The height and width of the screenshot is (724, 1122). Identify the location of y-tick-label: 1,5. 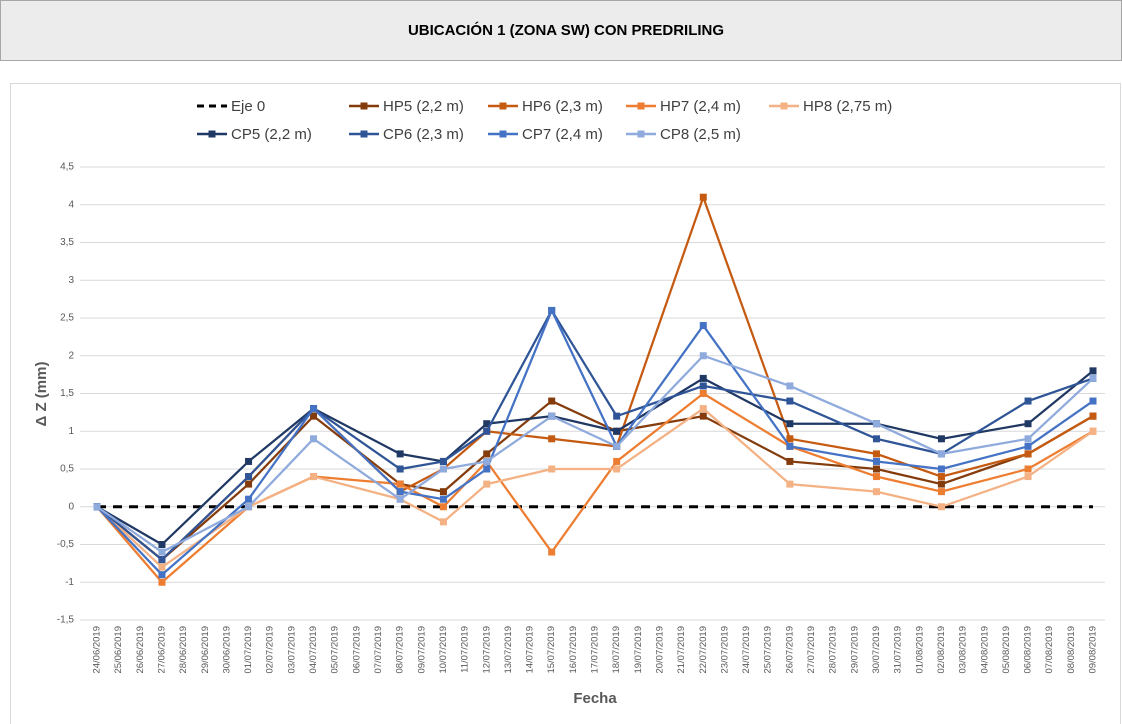
(67, 393).